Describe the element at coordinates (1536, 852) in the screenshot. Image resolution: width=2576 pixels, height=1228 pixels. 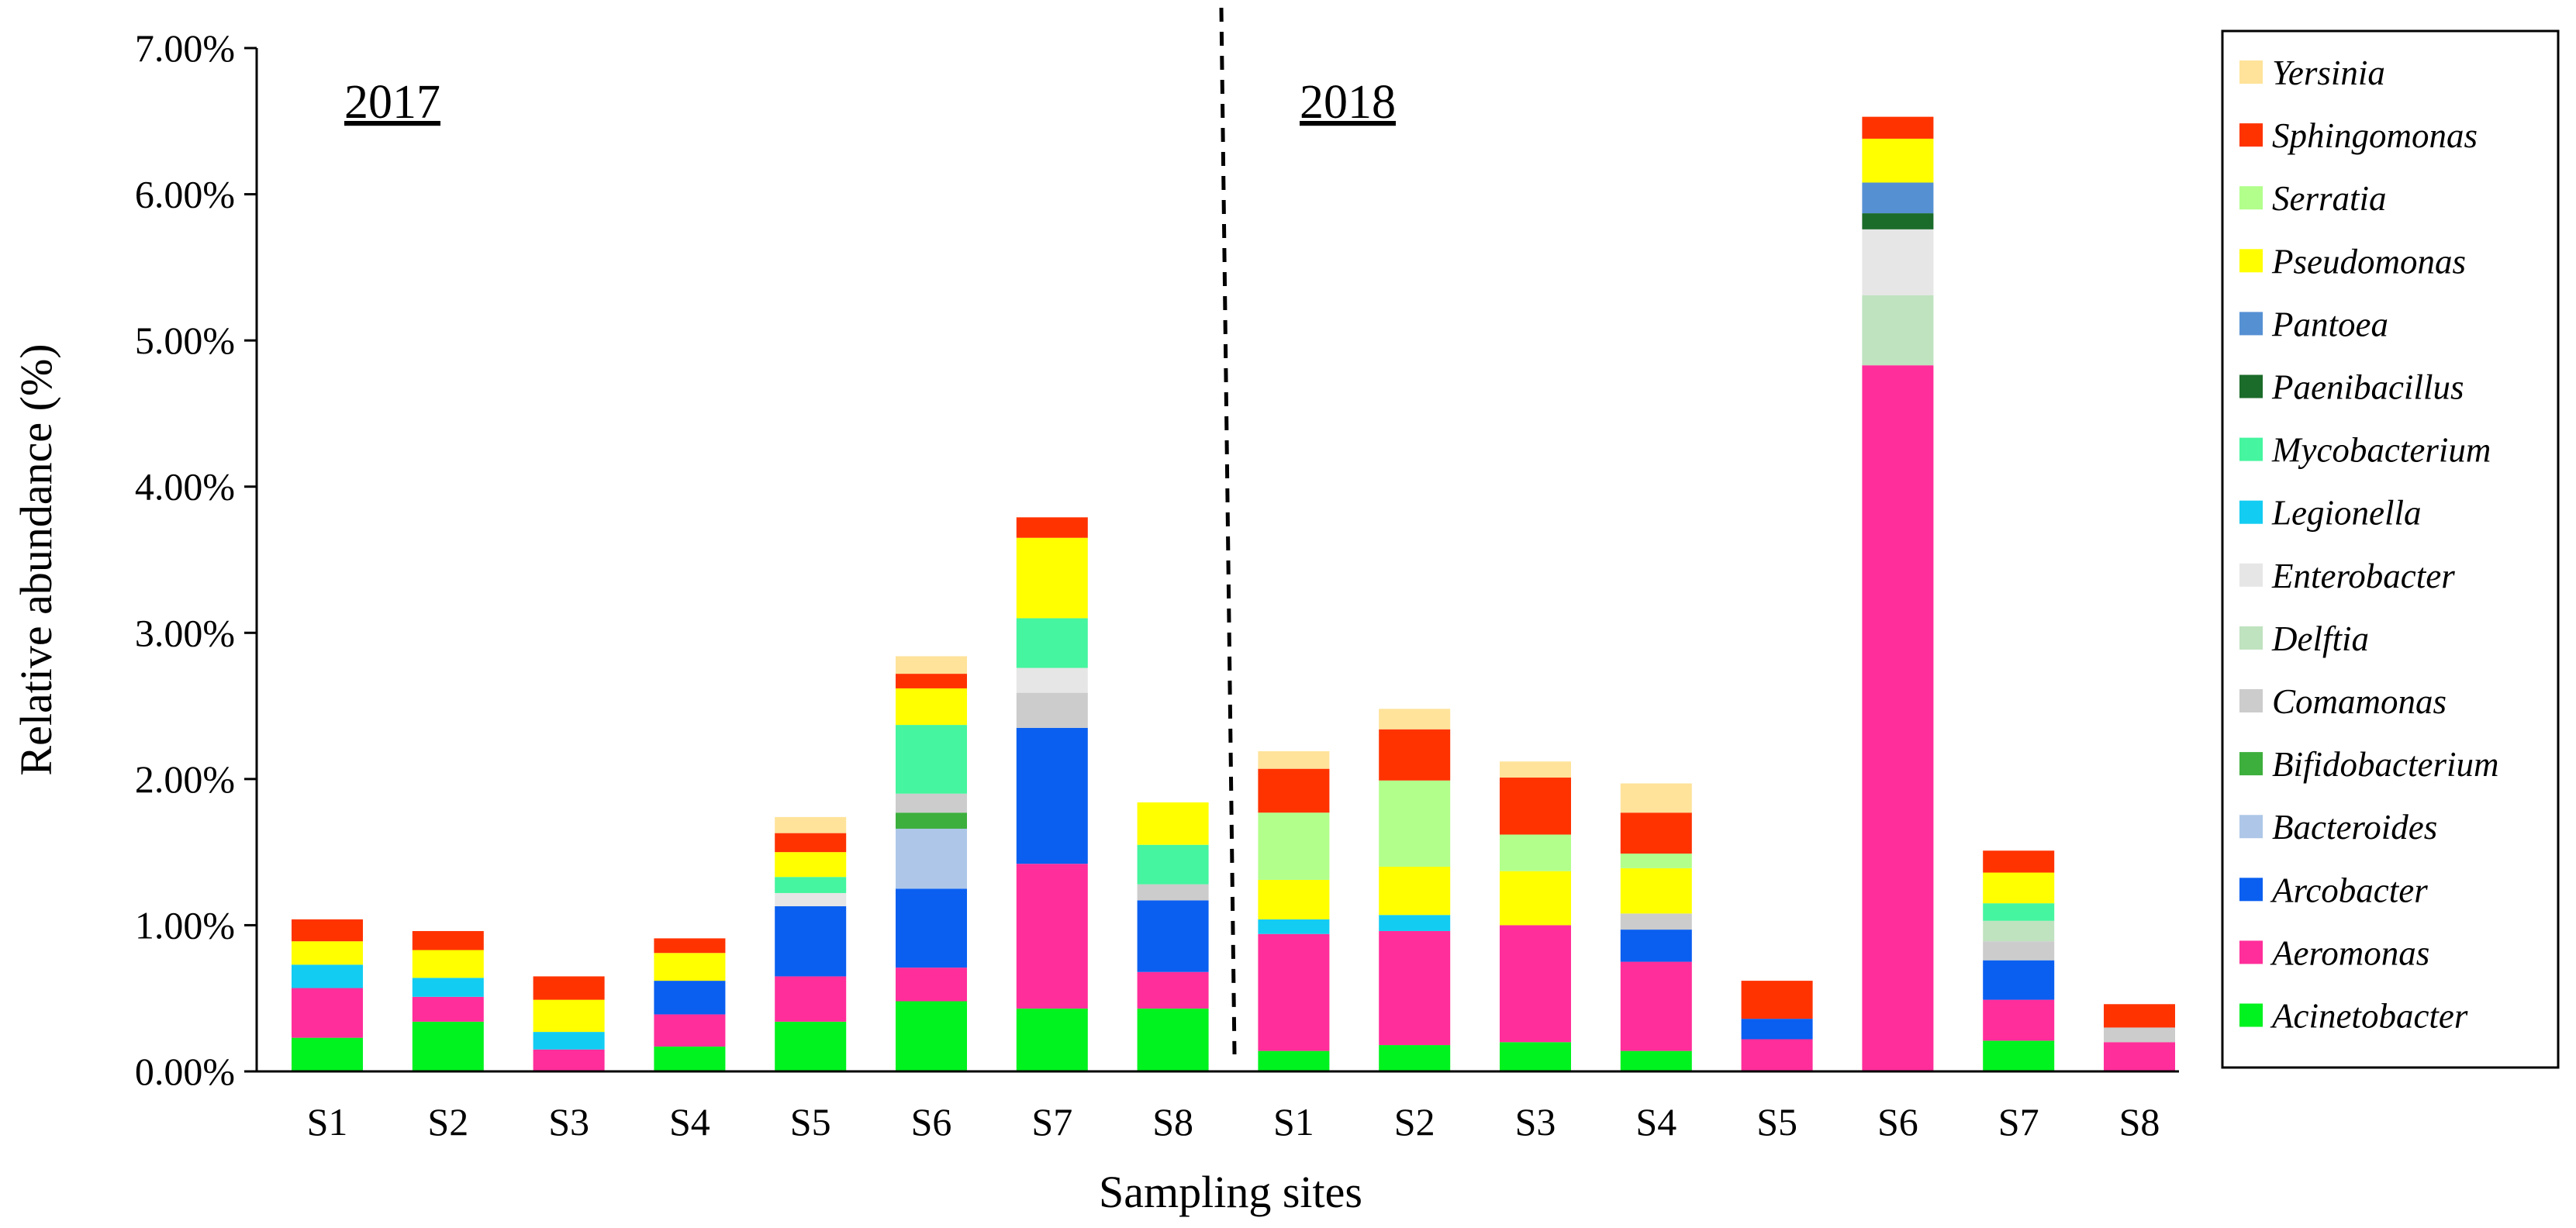
I see `bar-segment-serratia-2018-s3` at that location.